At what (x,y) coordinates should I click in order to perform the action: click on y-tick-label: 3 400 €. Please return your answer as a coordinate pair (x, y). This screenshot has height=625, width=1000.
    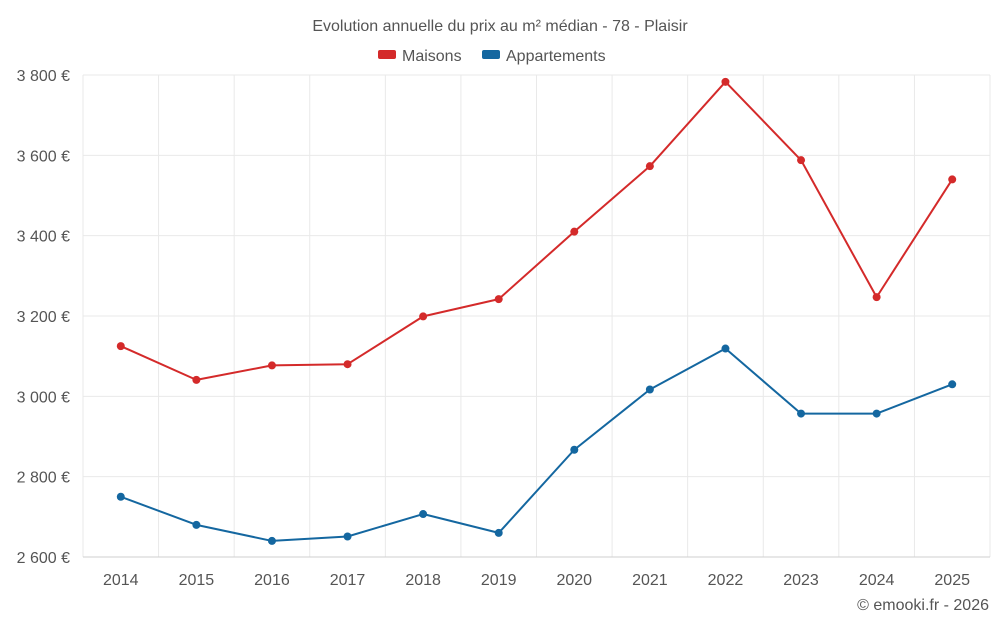
    Looking at the image, I should click on (43, 237).